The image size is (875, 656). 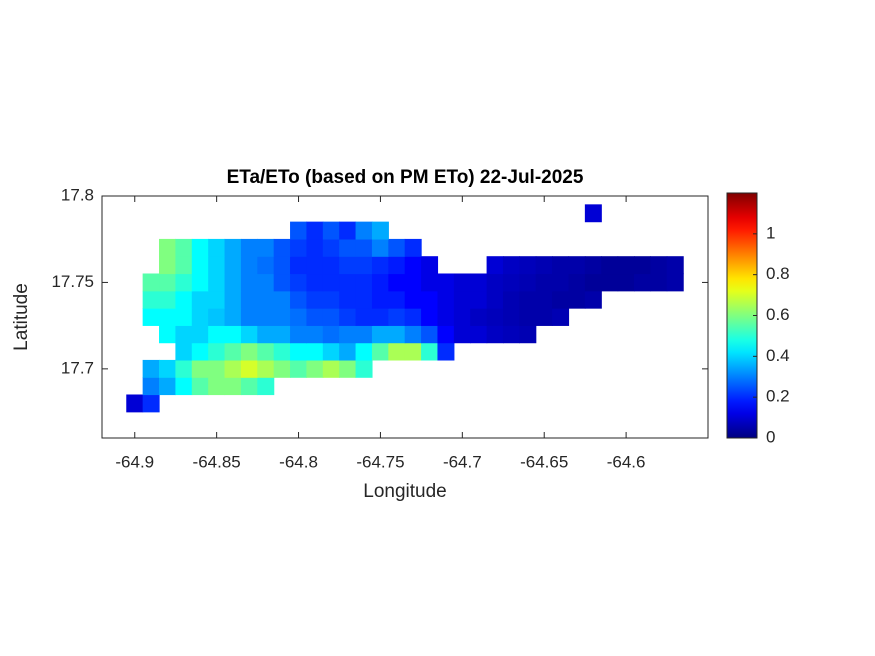 What do you see at coordinates (77, 367) in the screenshot?
I see `y-tick-label: 17.7` at bounding box center [77, 367].